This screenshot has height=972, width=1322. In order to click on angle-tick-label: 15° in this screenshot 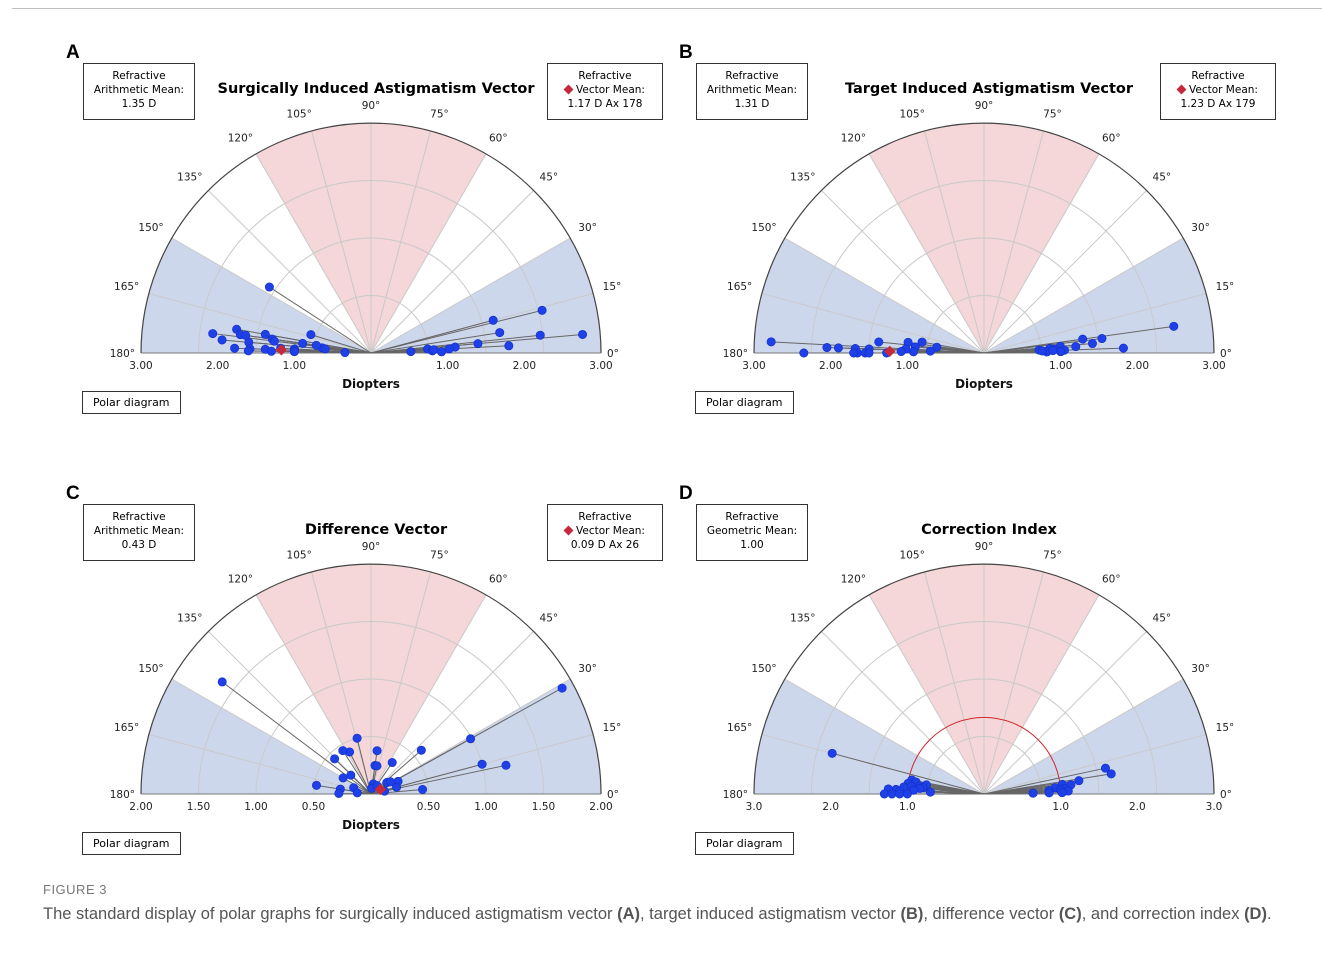, I will do `click(612, 287)`.